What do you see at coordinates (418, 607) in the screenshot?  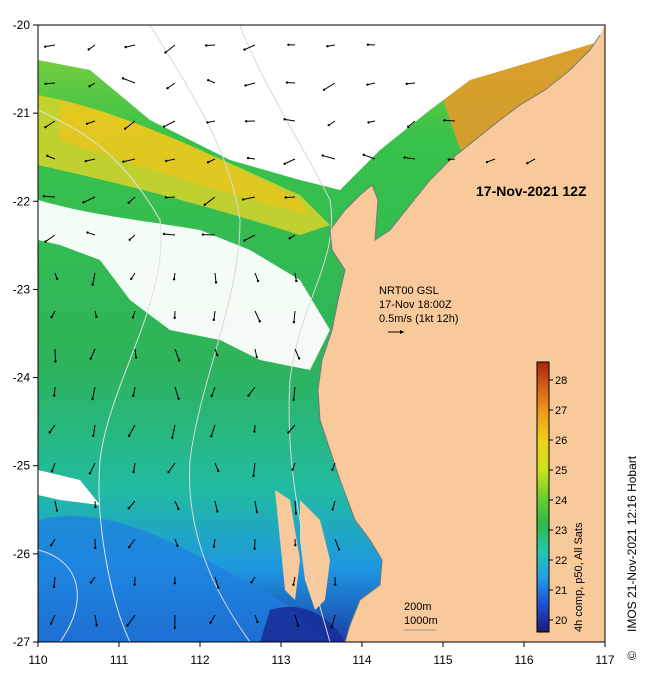 I see `isobath-legend-200: 200m` at bounding box center [418, 607].